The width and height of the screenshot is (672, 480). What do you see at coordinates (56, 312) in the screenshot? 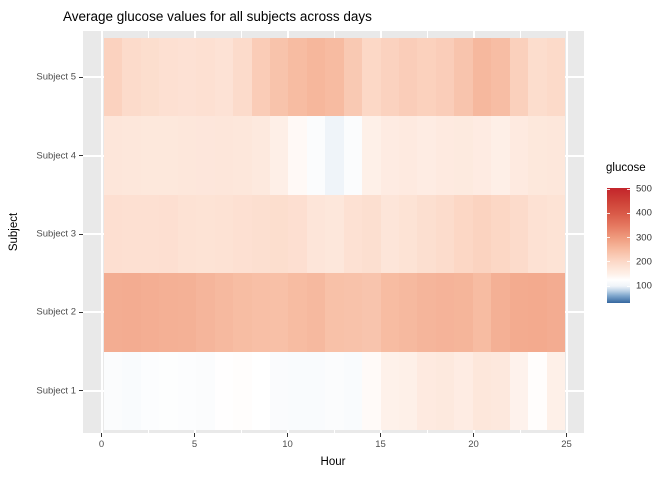
I see `y-tick-label: Subject 2` at bounding box center [56, 312].